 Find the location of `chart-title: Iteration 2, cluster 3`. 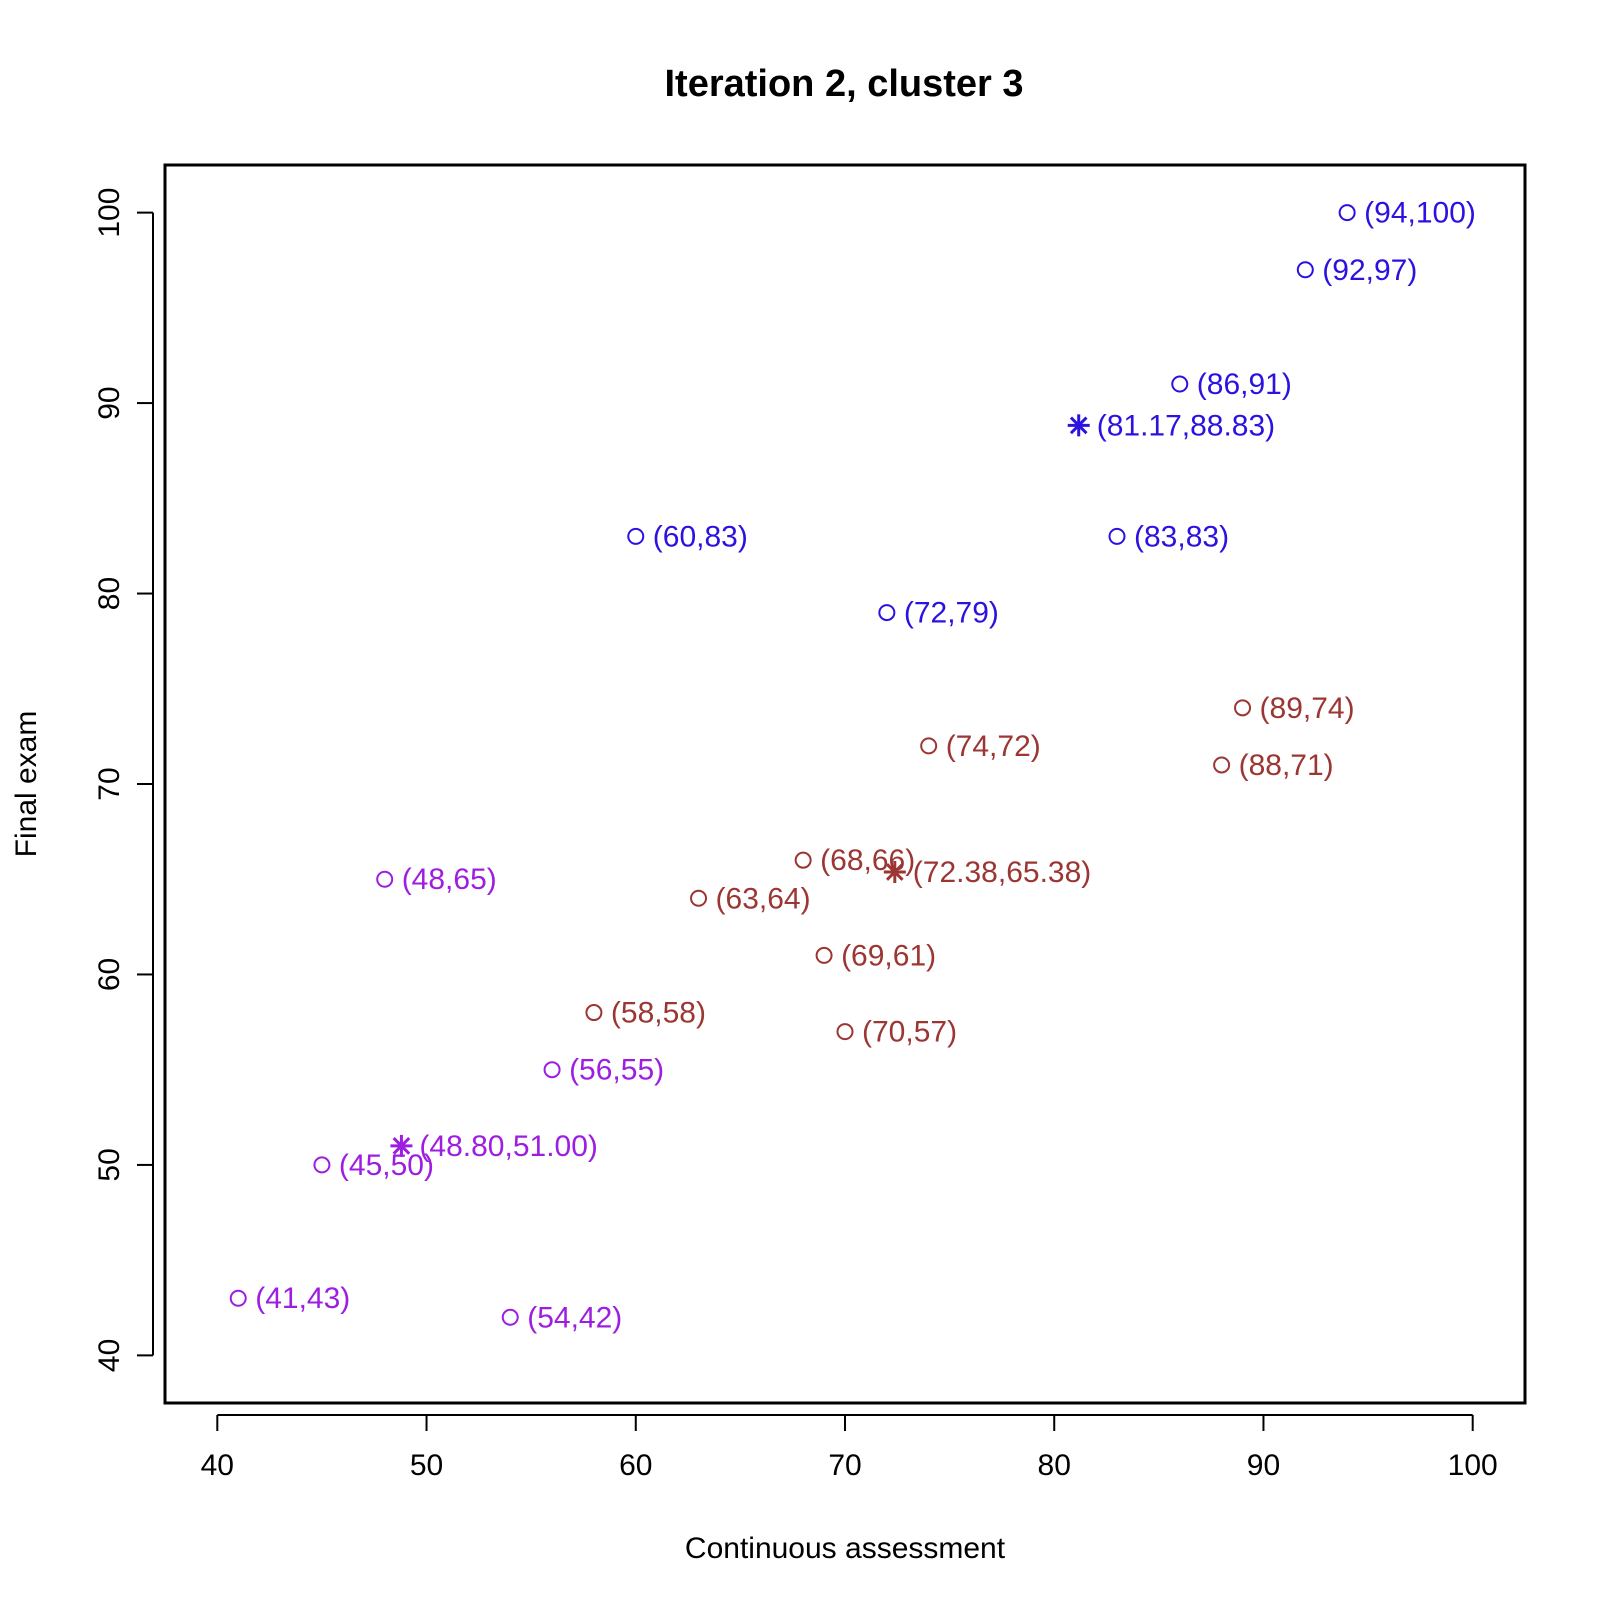

chart-title: Iteration 2, cluster 3 is located at coordinates (843, 84).